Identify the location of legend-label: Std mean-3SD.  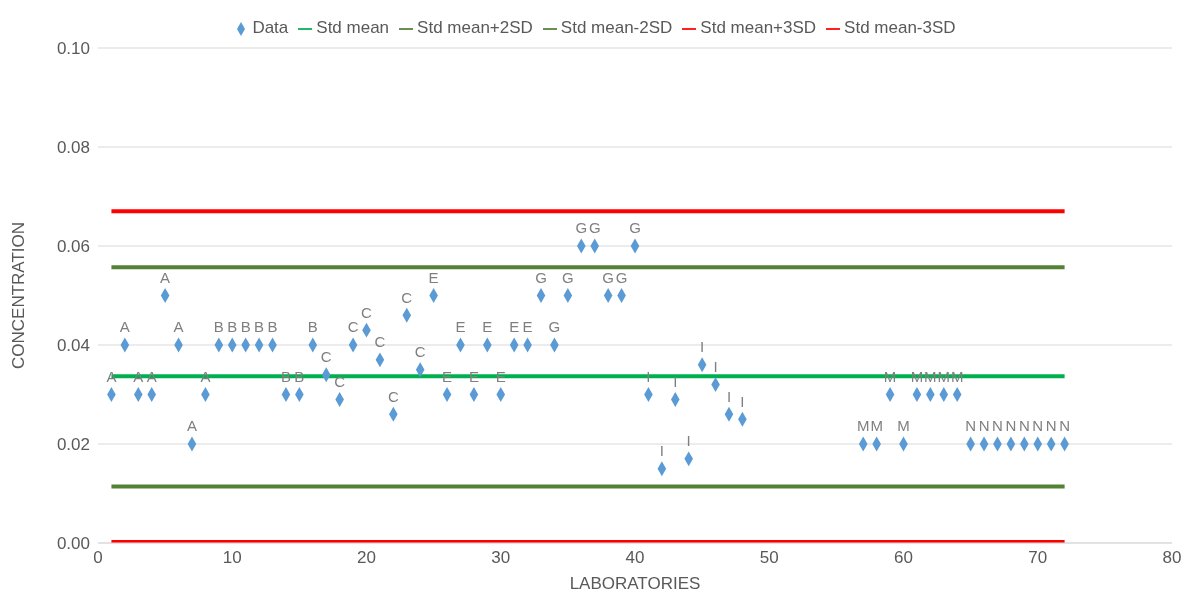
(900, 27).